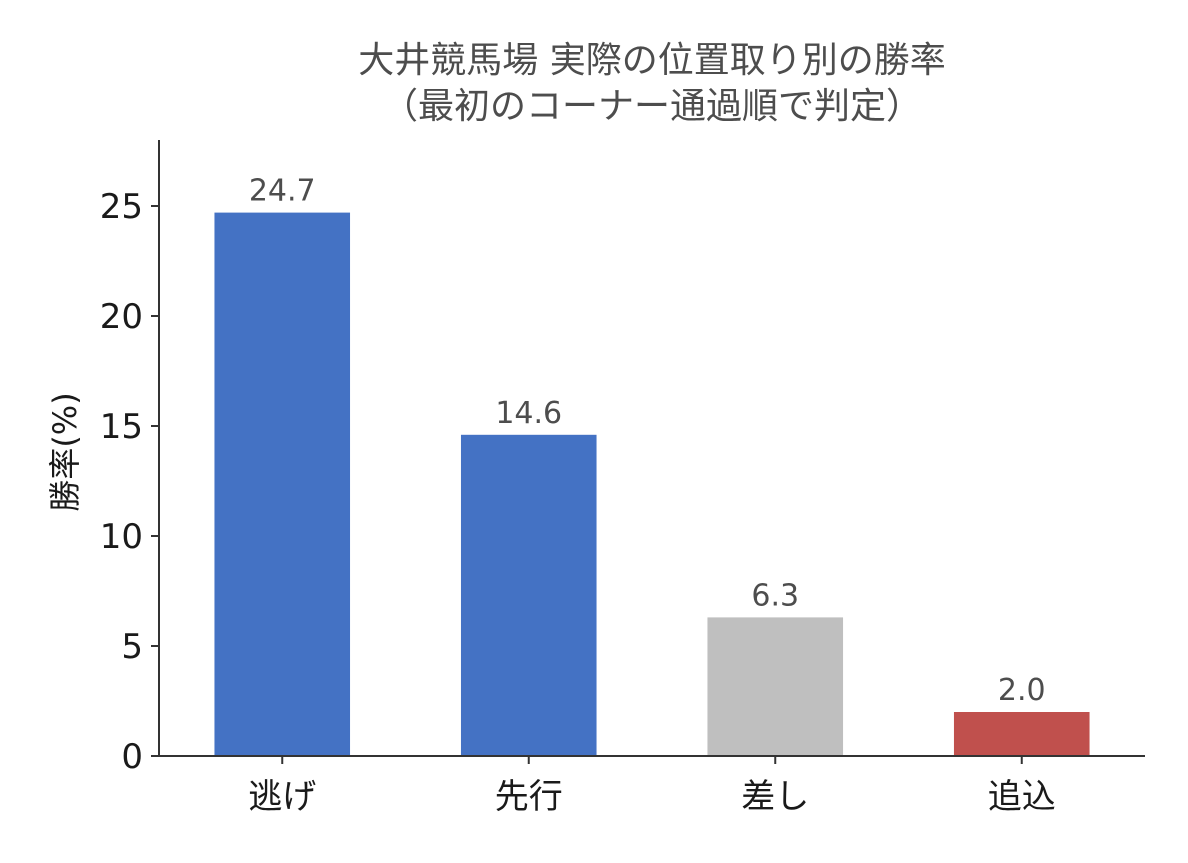  I want to click on y-tick-label-2: 5, so click(132, 647).